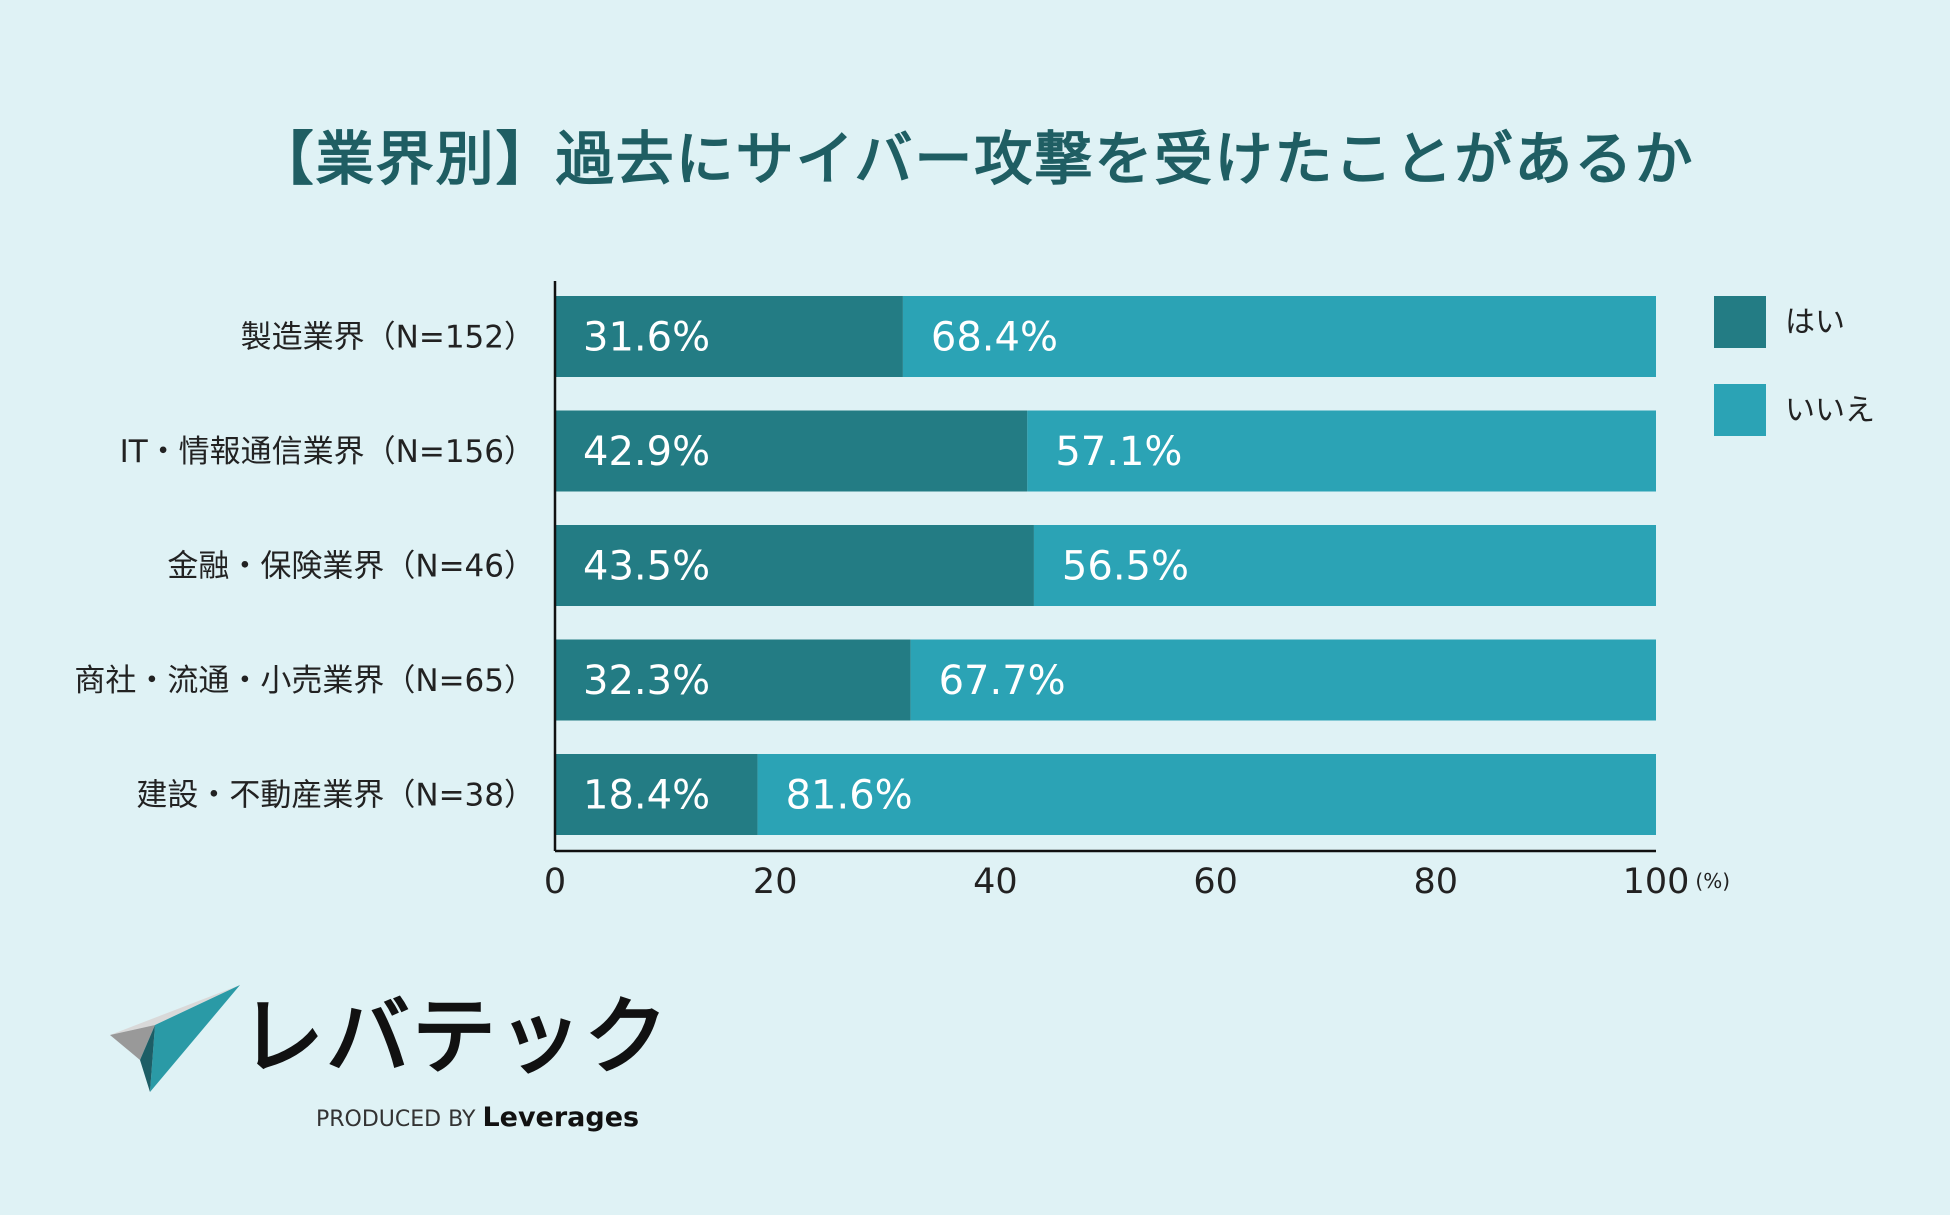 This screenshot has width=1950, height=1215. What do you see at coordinates (1436, 882) in the screenshot?
I see `x-tick-label: 80` at bounding box center [1436, 882].